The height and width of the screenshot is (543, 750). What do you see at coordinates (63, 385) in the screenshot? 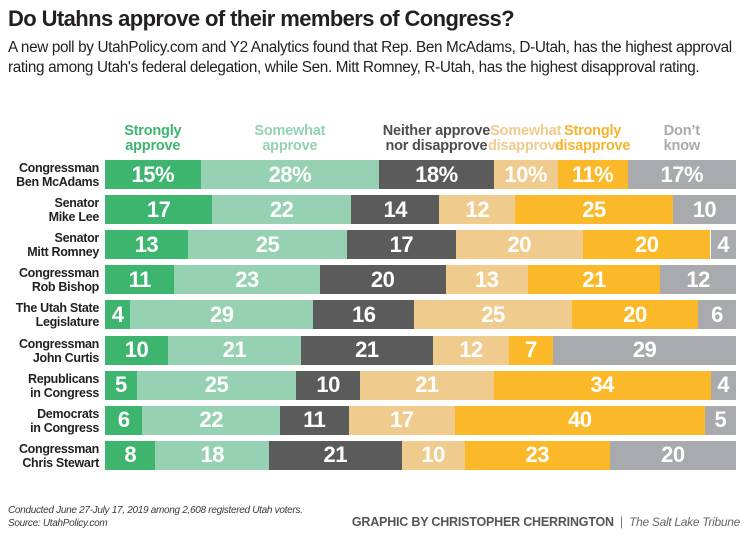
I see `row-label: Republicans in Congress` at bounding box center [63, 385].